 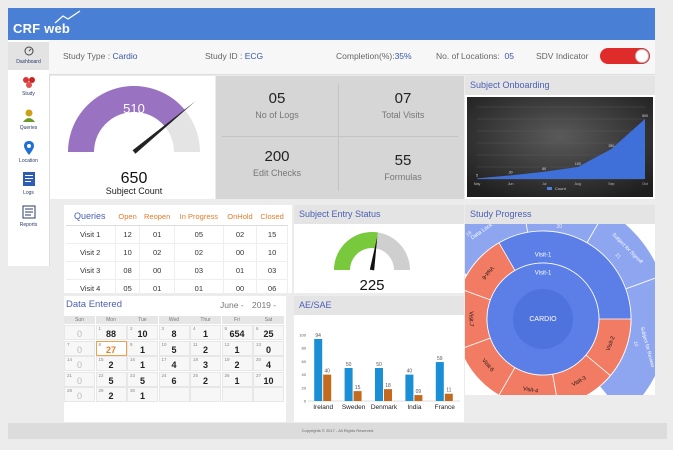 What do you see at coordinates (379, 214) in the screenshot?
I see `panel-title: Subject Entry Status` at bounding box center [379, 214].